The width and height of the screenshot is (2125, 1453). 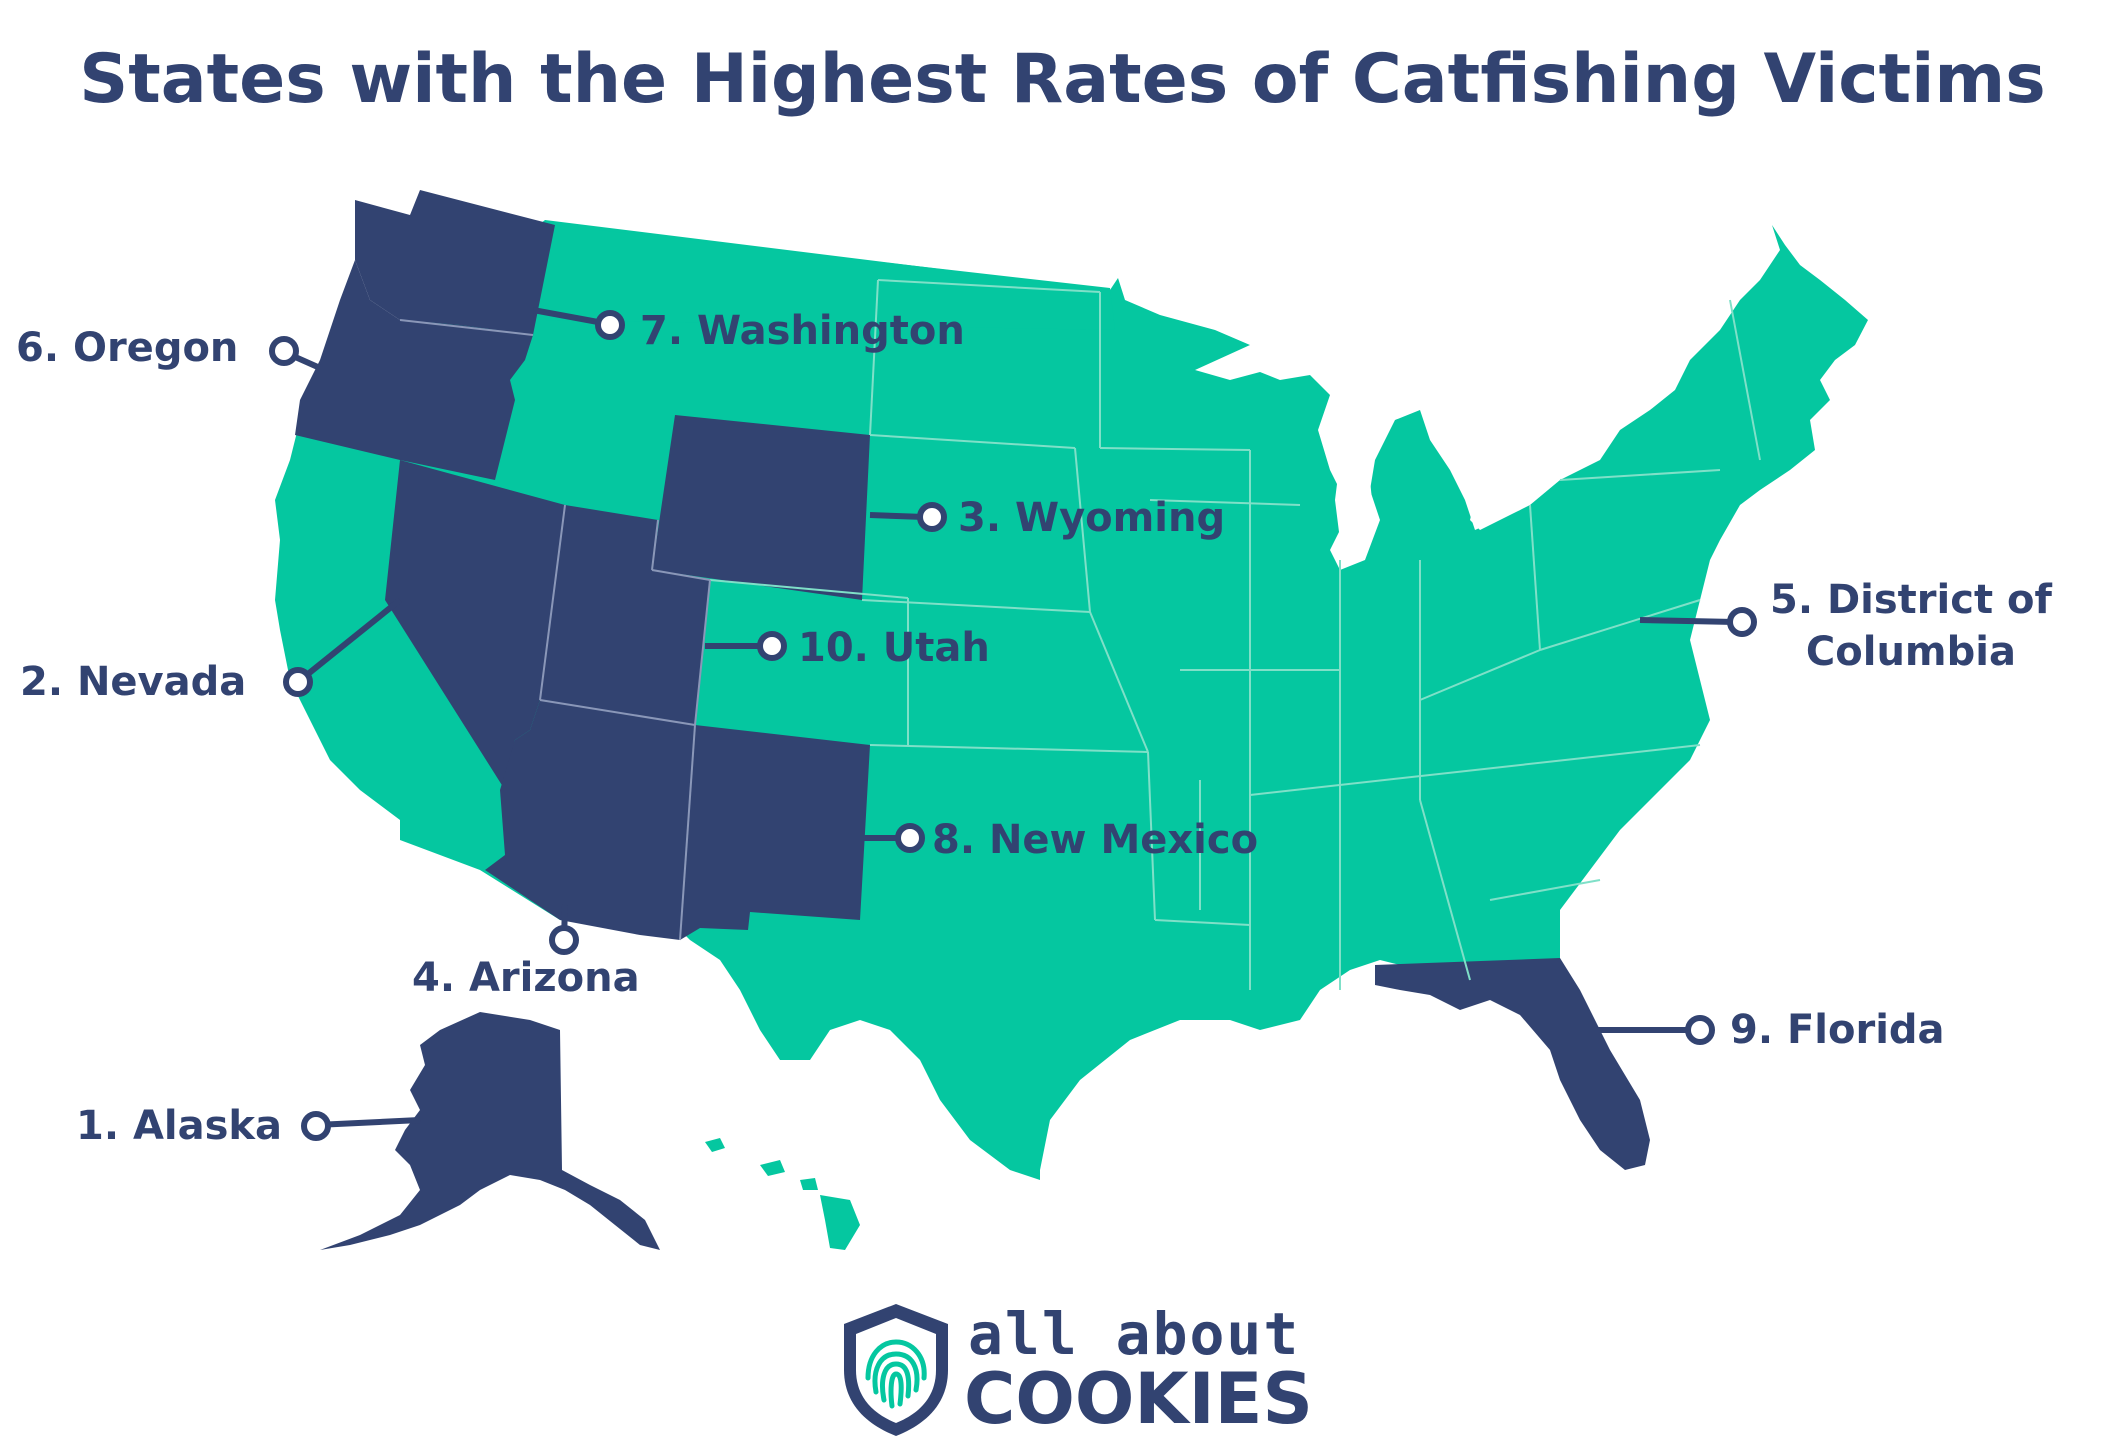 What do you see at coordinates (1262, 360) in the screenshot?
I see `lake-superior` at bounding box center [1262, 360].